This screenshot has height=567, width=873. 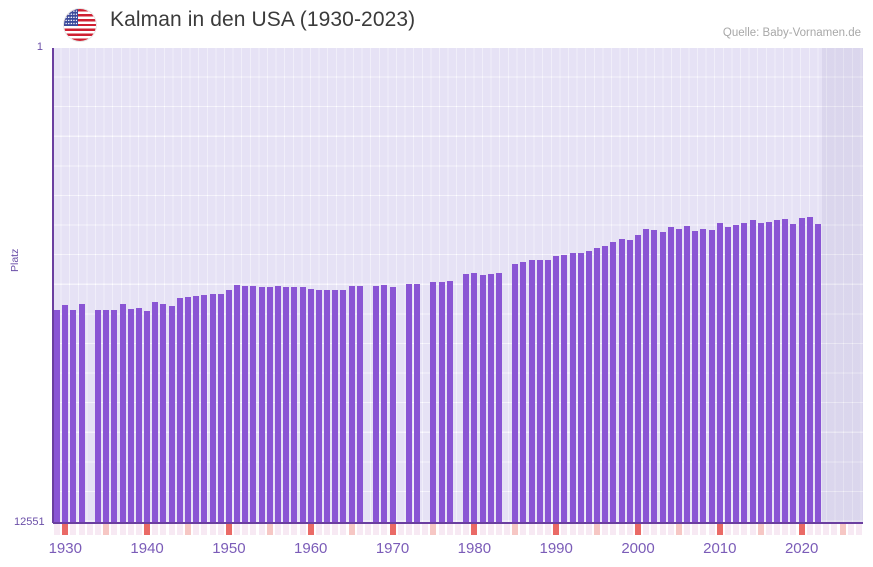 What do you see at coordinates (81, 529) in the screenshot?
I see `x-tick-1932` at bounding box center [81, 529].